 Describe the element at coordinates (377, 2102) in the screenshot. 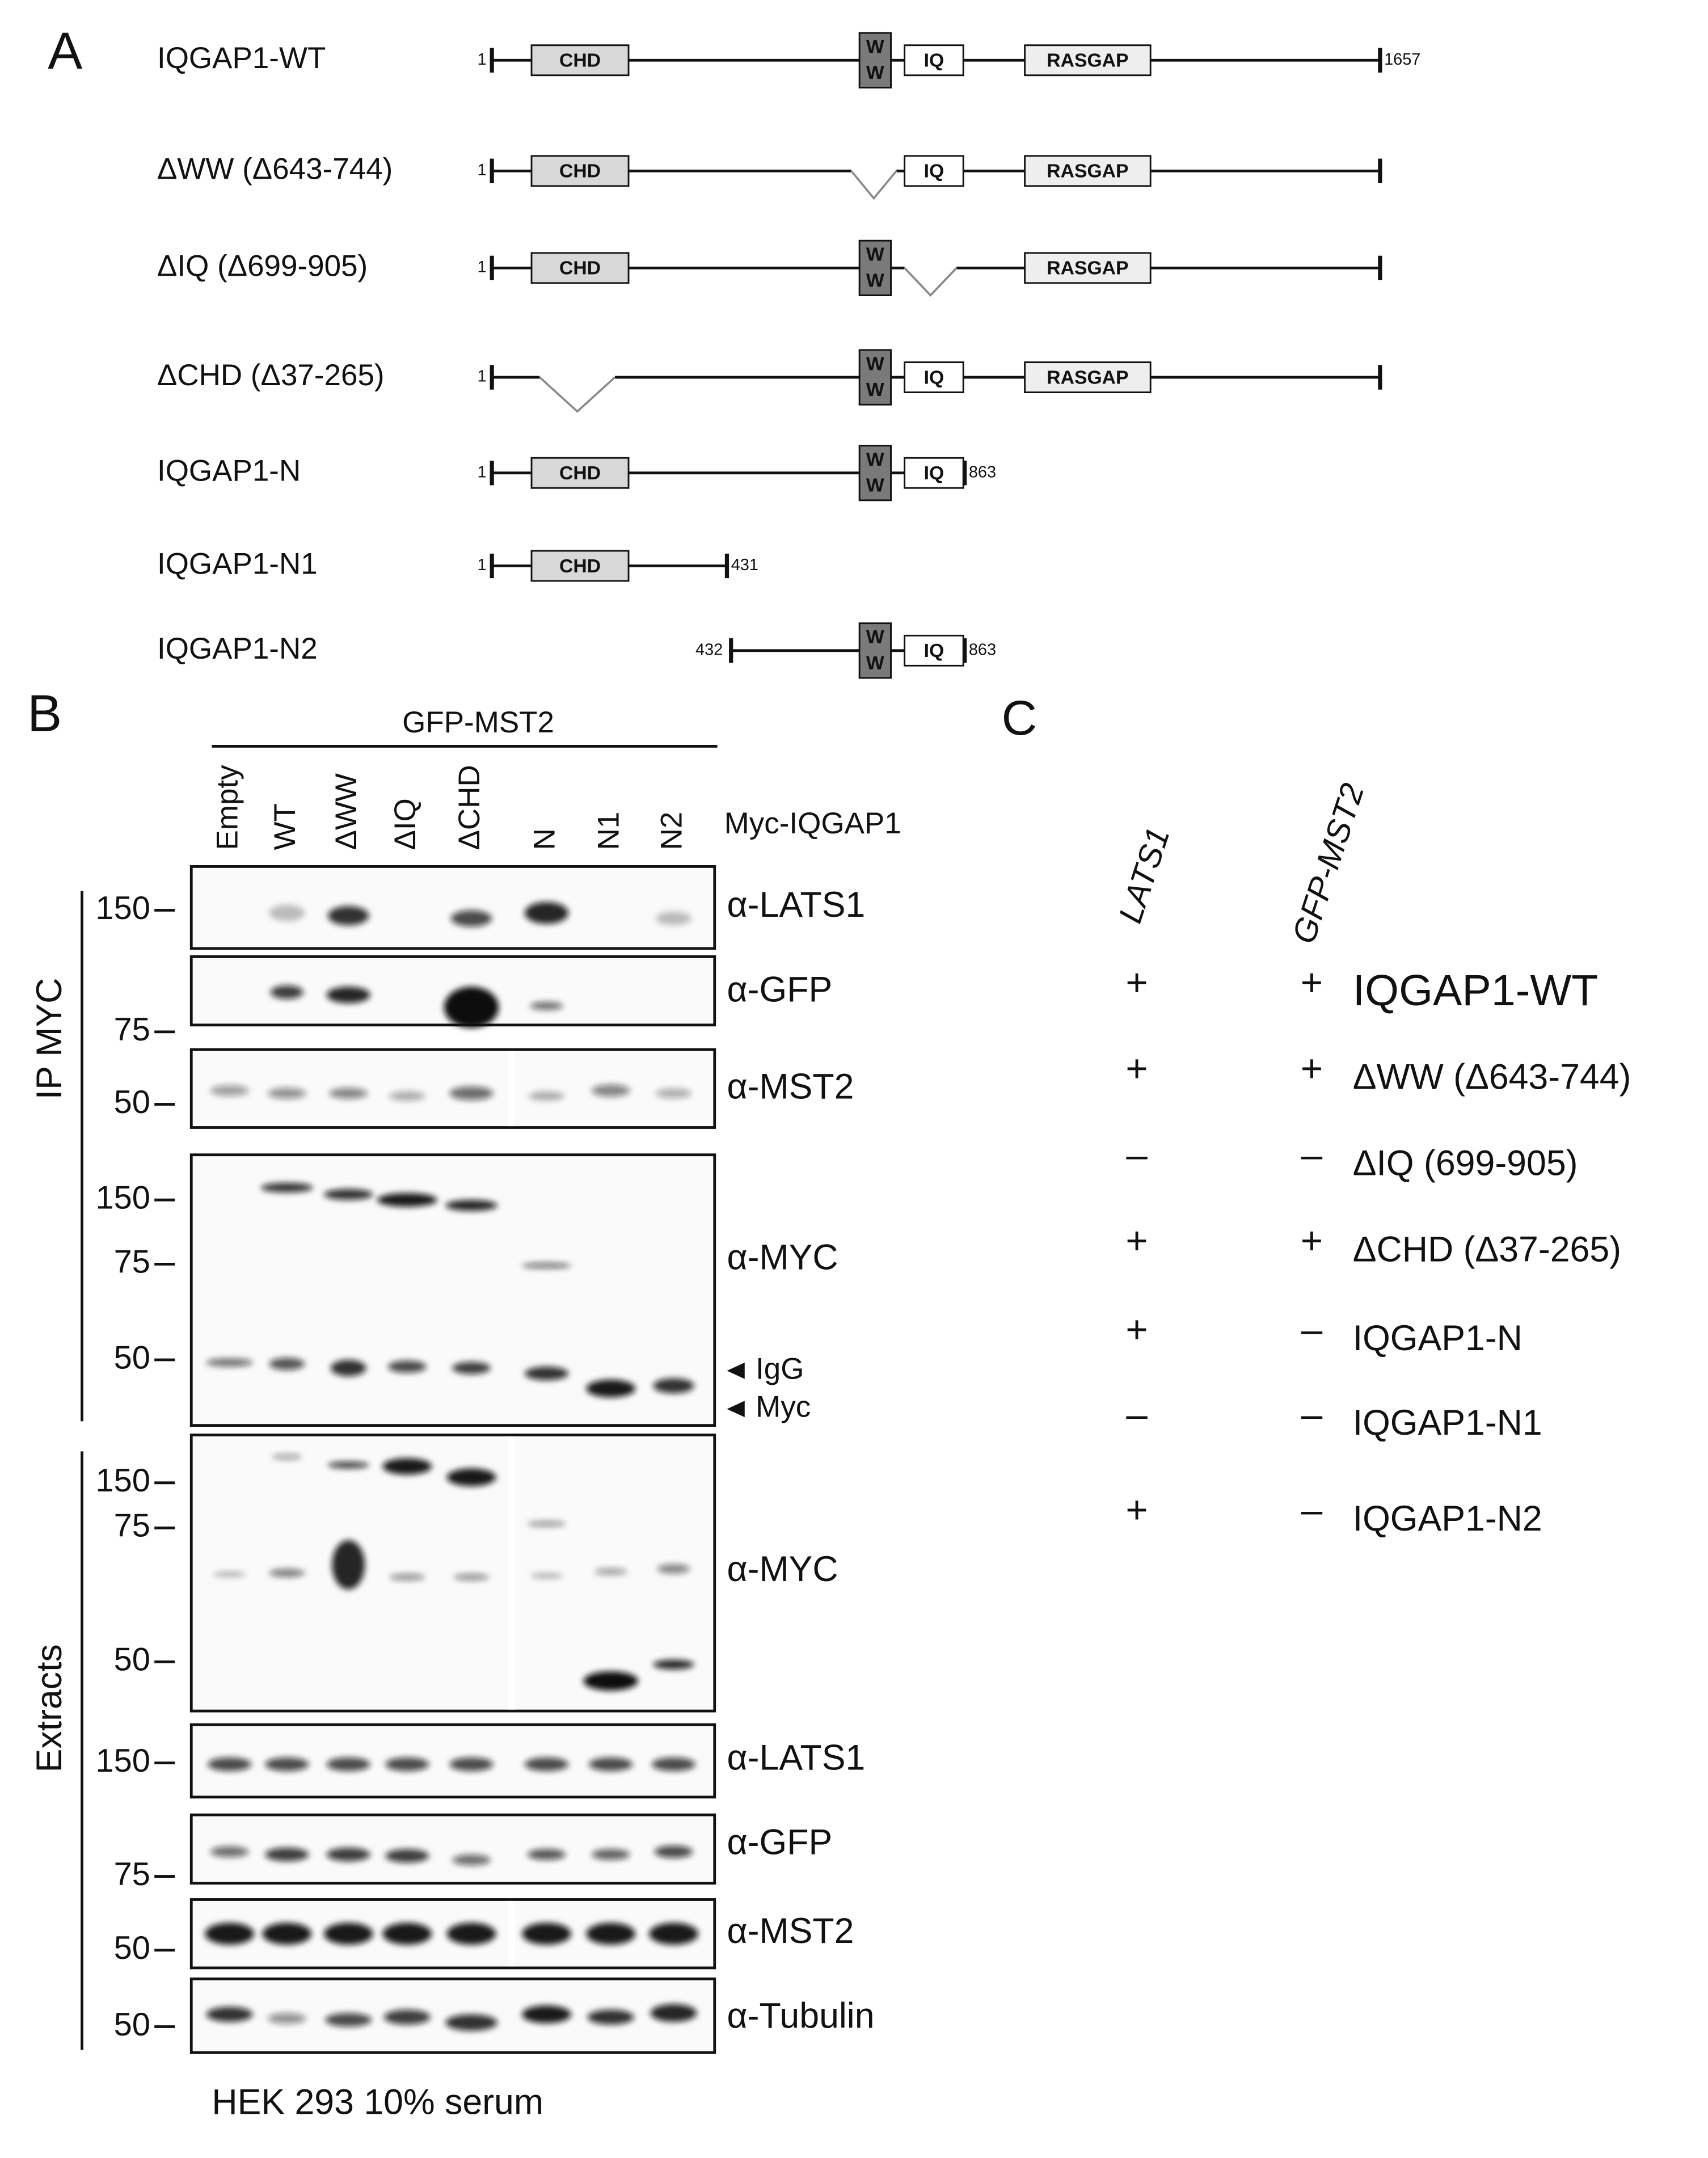

I see `footer: HEK 293 10% serum` at that location.